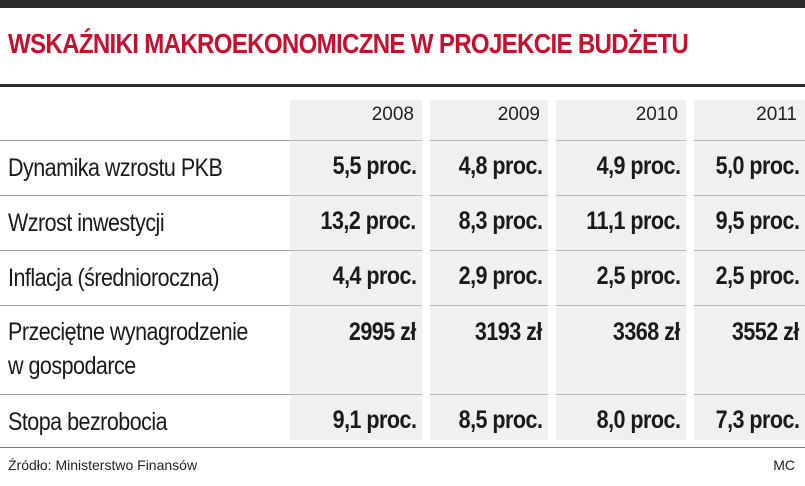 This screenshot has width=805, height=486. Describe the element at coordinates (103, 465) in the screenshot. I see `source-note: Źródło: Ministerstwo Finansów` at that location.